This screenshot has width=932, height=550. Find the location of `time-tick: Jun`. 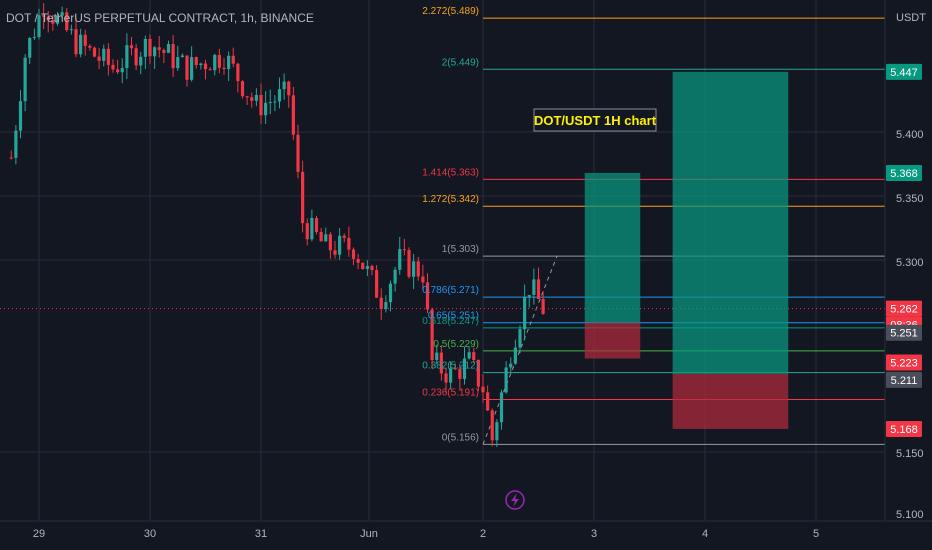

time-tick: Jun is located at coordinates (369, 534).